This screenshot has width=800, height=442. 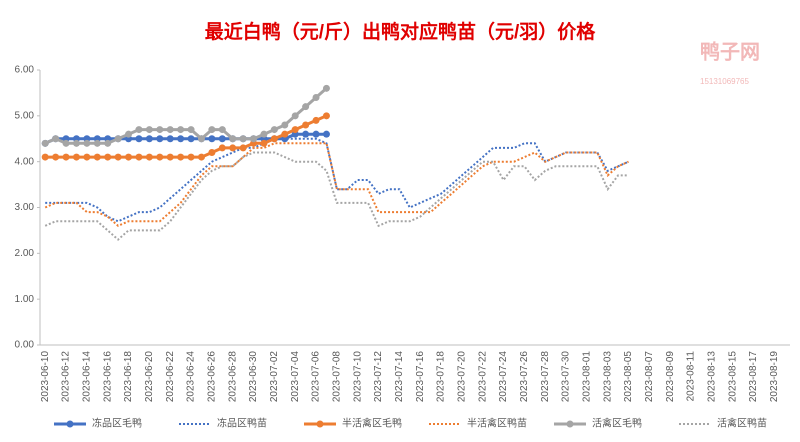 I want to click on legend-label: 半活禽区鸭苗, so click(x=497, y=423).